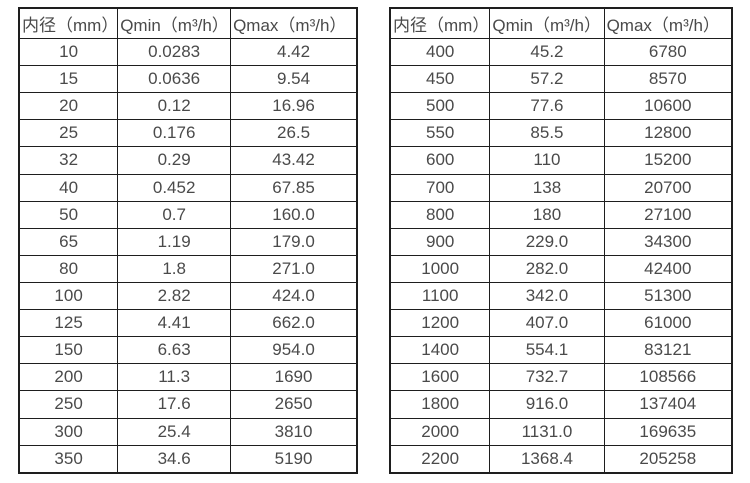 The image size is (750, 483). I want to click on qmin-cell: 0.7, so click(174, 214).